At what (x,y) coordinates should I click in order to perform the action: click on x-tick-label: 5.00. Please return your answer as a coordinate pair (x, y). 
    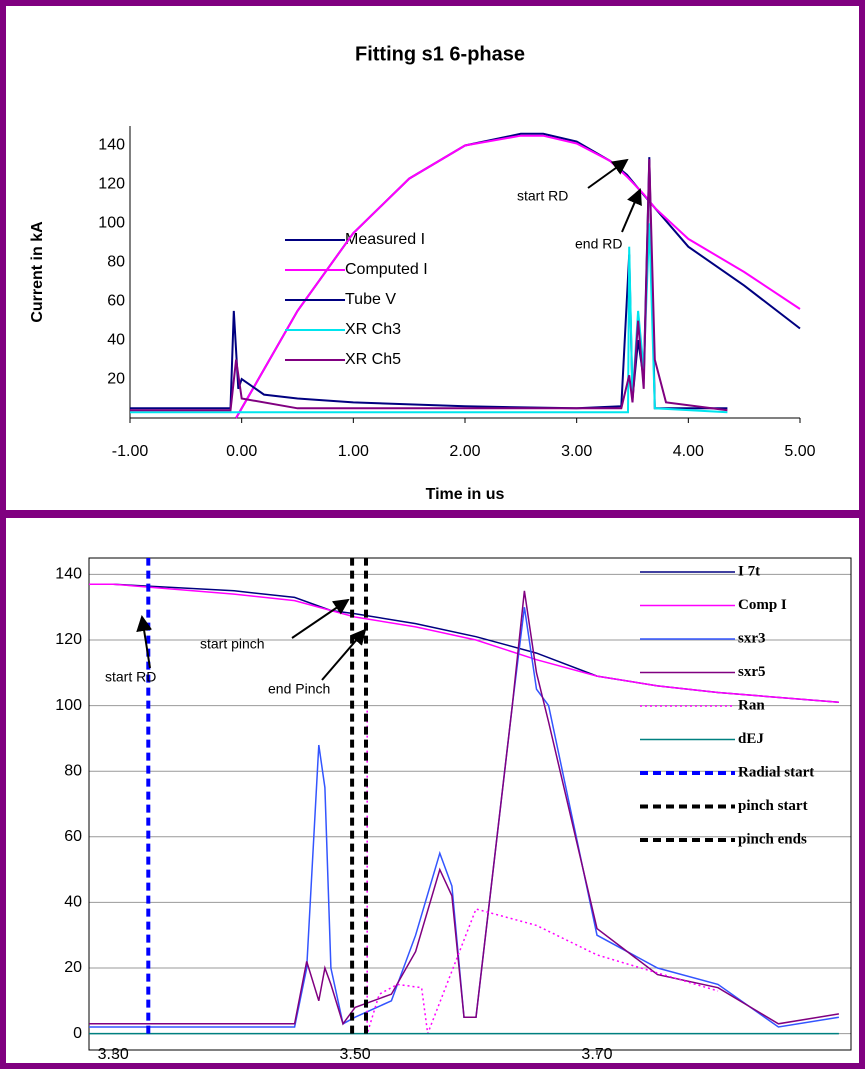
    Looking at the image, I should click on (799, 451).